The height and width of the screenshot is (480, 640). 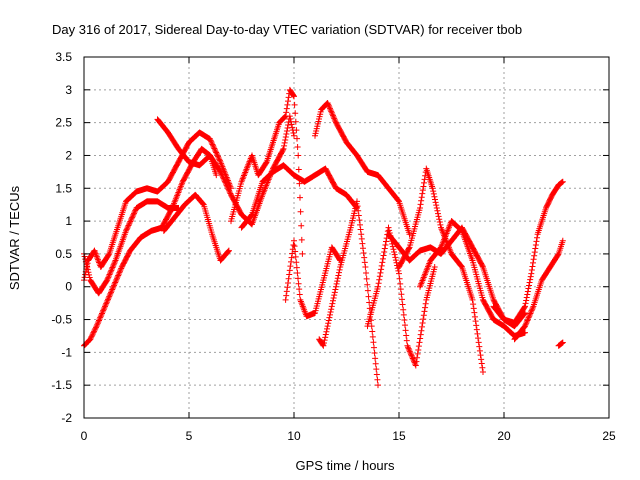 I want to click on y-tick-label: 3.5, so click(x=63, y=57).